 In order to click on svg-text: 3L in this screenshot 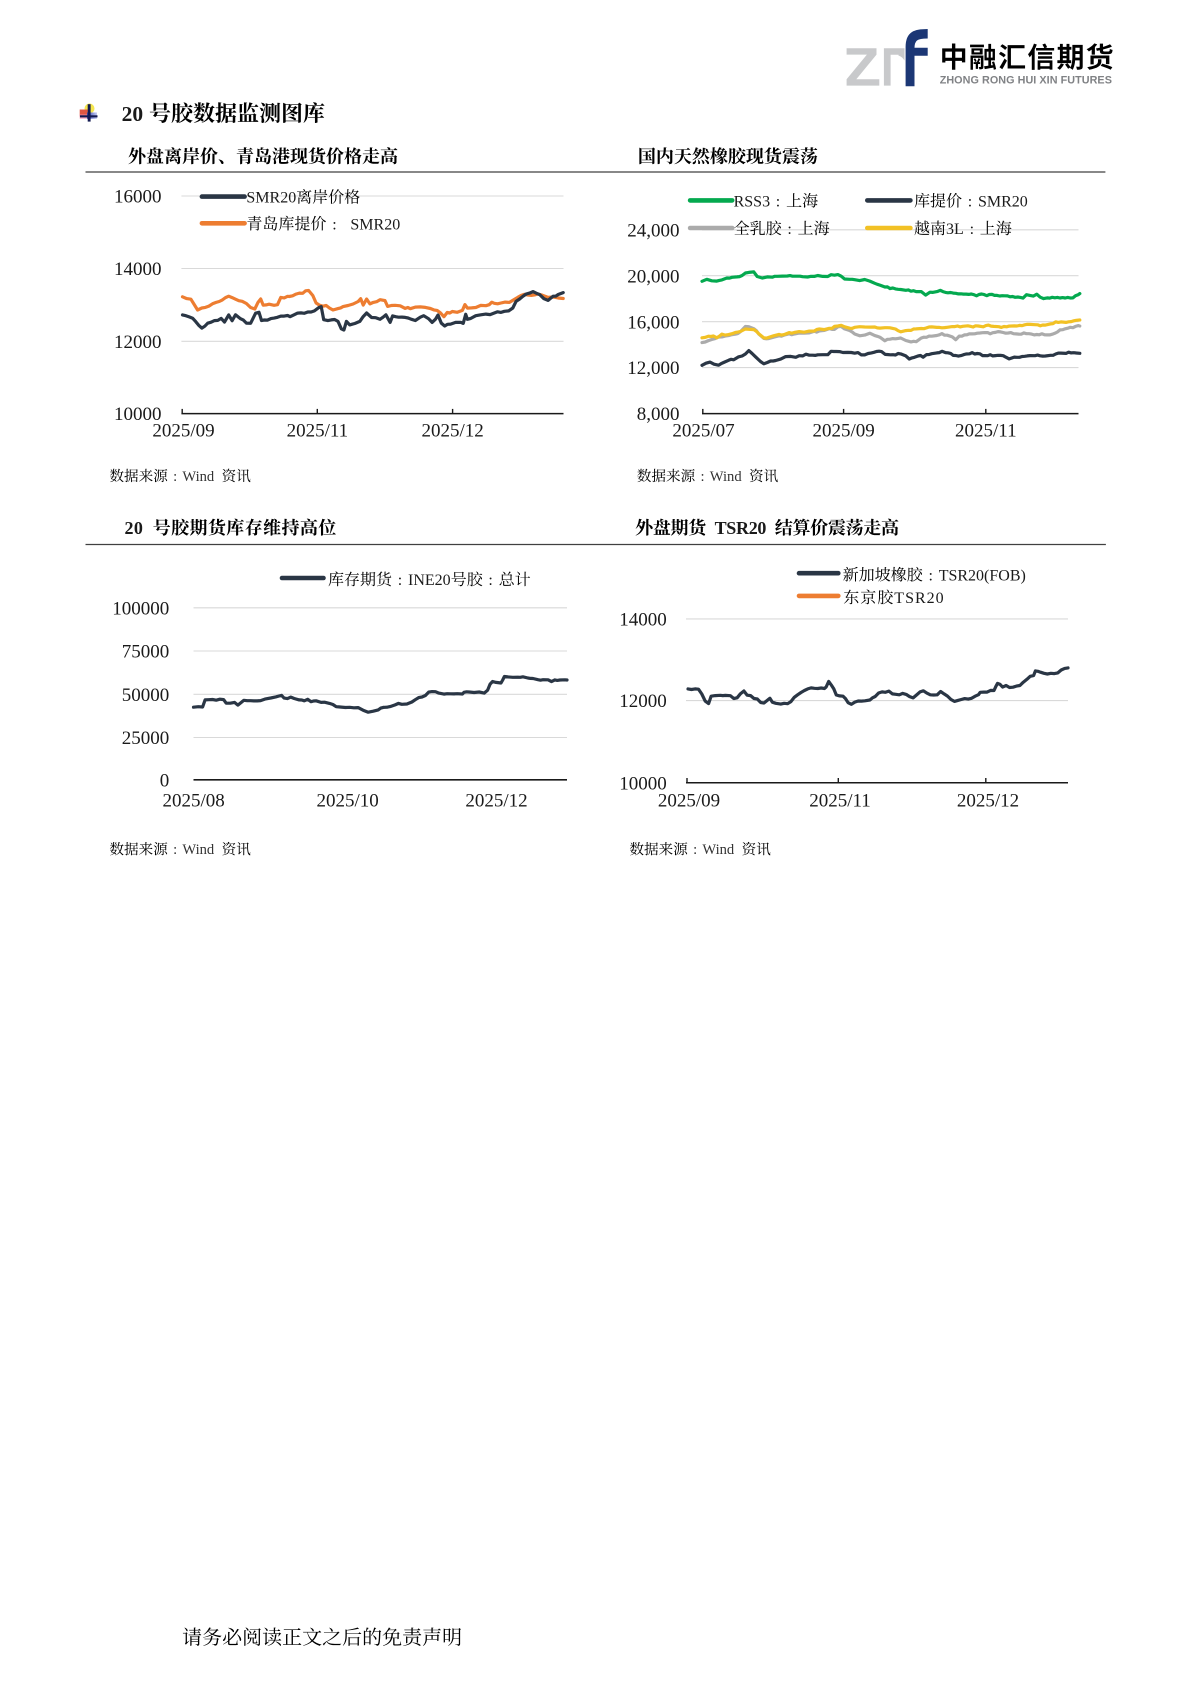, I will do `click(955, 229)`.